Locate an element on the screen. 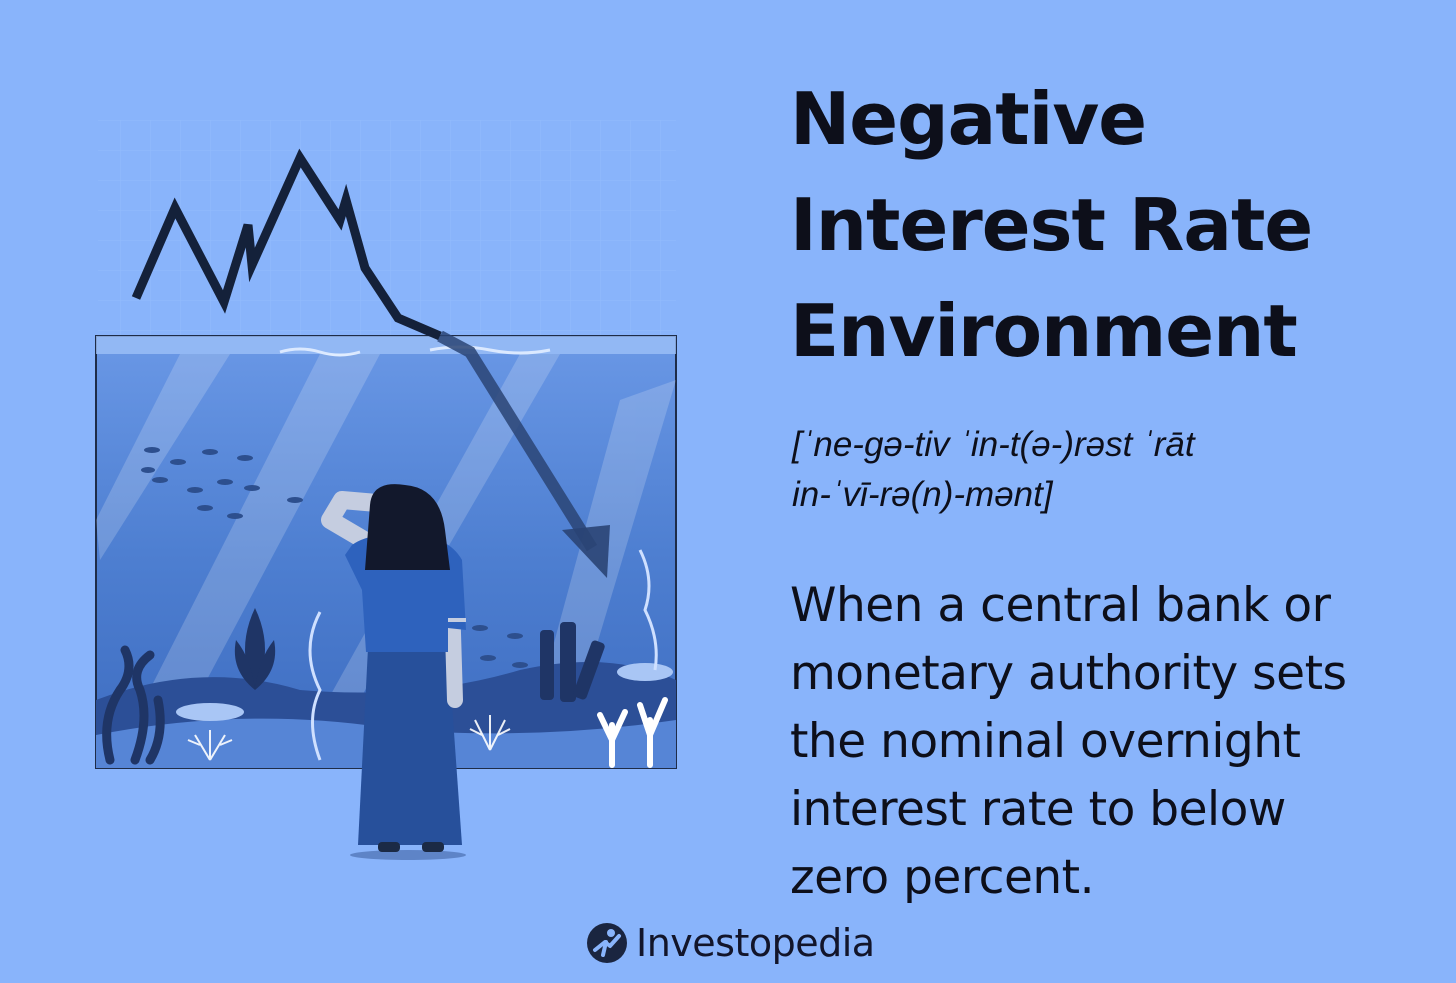 Image resolution: width=1456 pixels, height=983 pixels. investopedia-logo-icon is located at coordinates (607, 943).